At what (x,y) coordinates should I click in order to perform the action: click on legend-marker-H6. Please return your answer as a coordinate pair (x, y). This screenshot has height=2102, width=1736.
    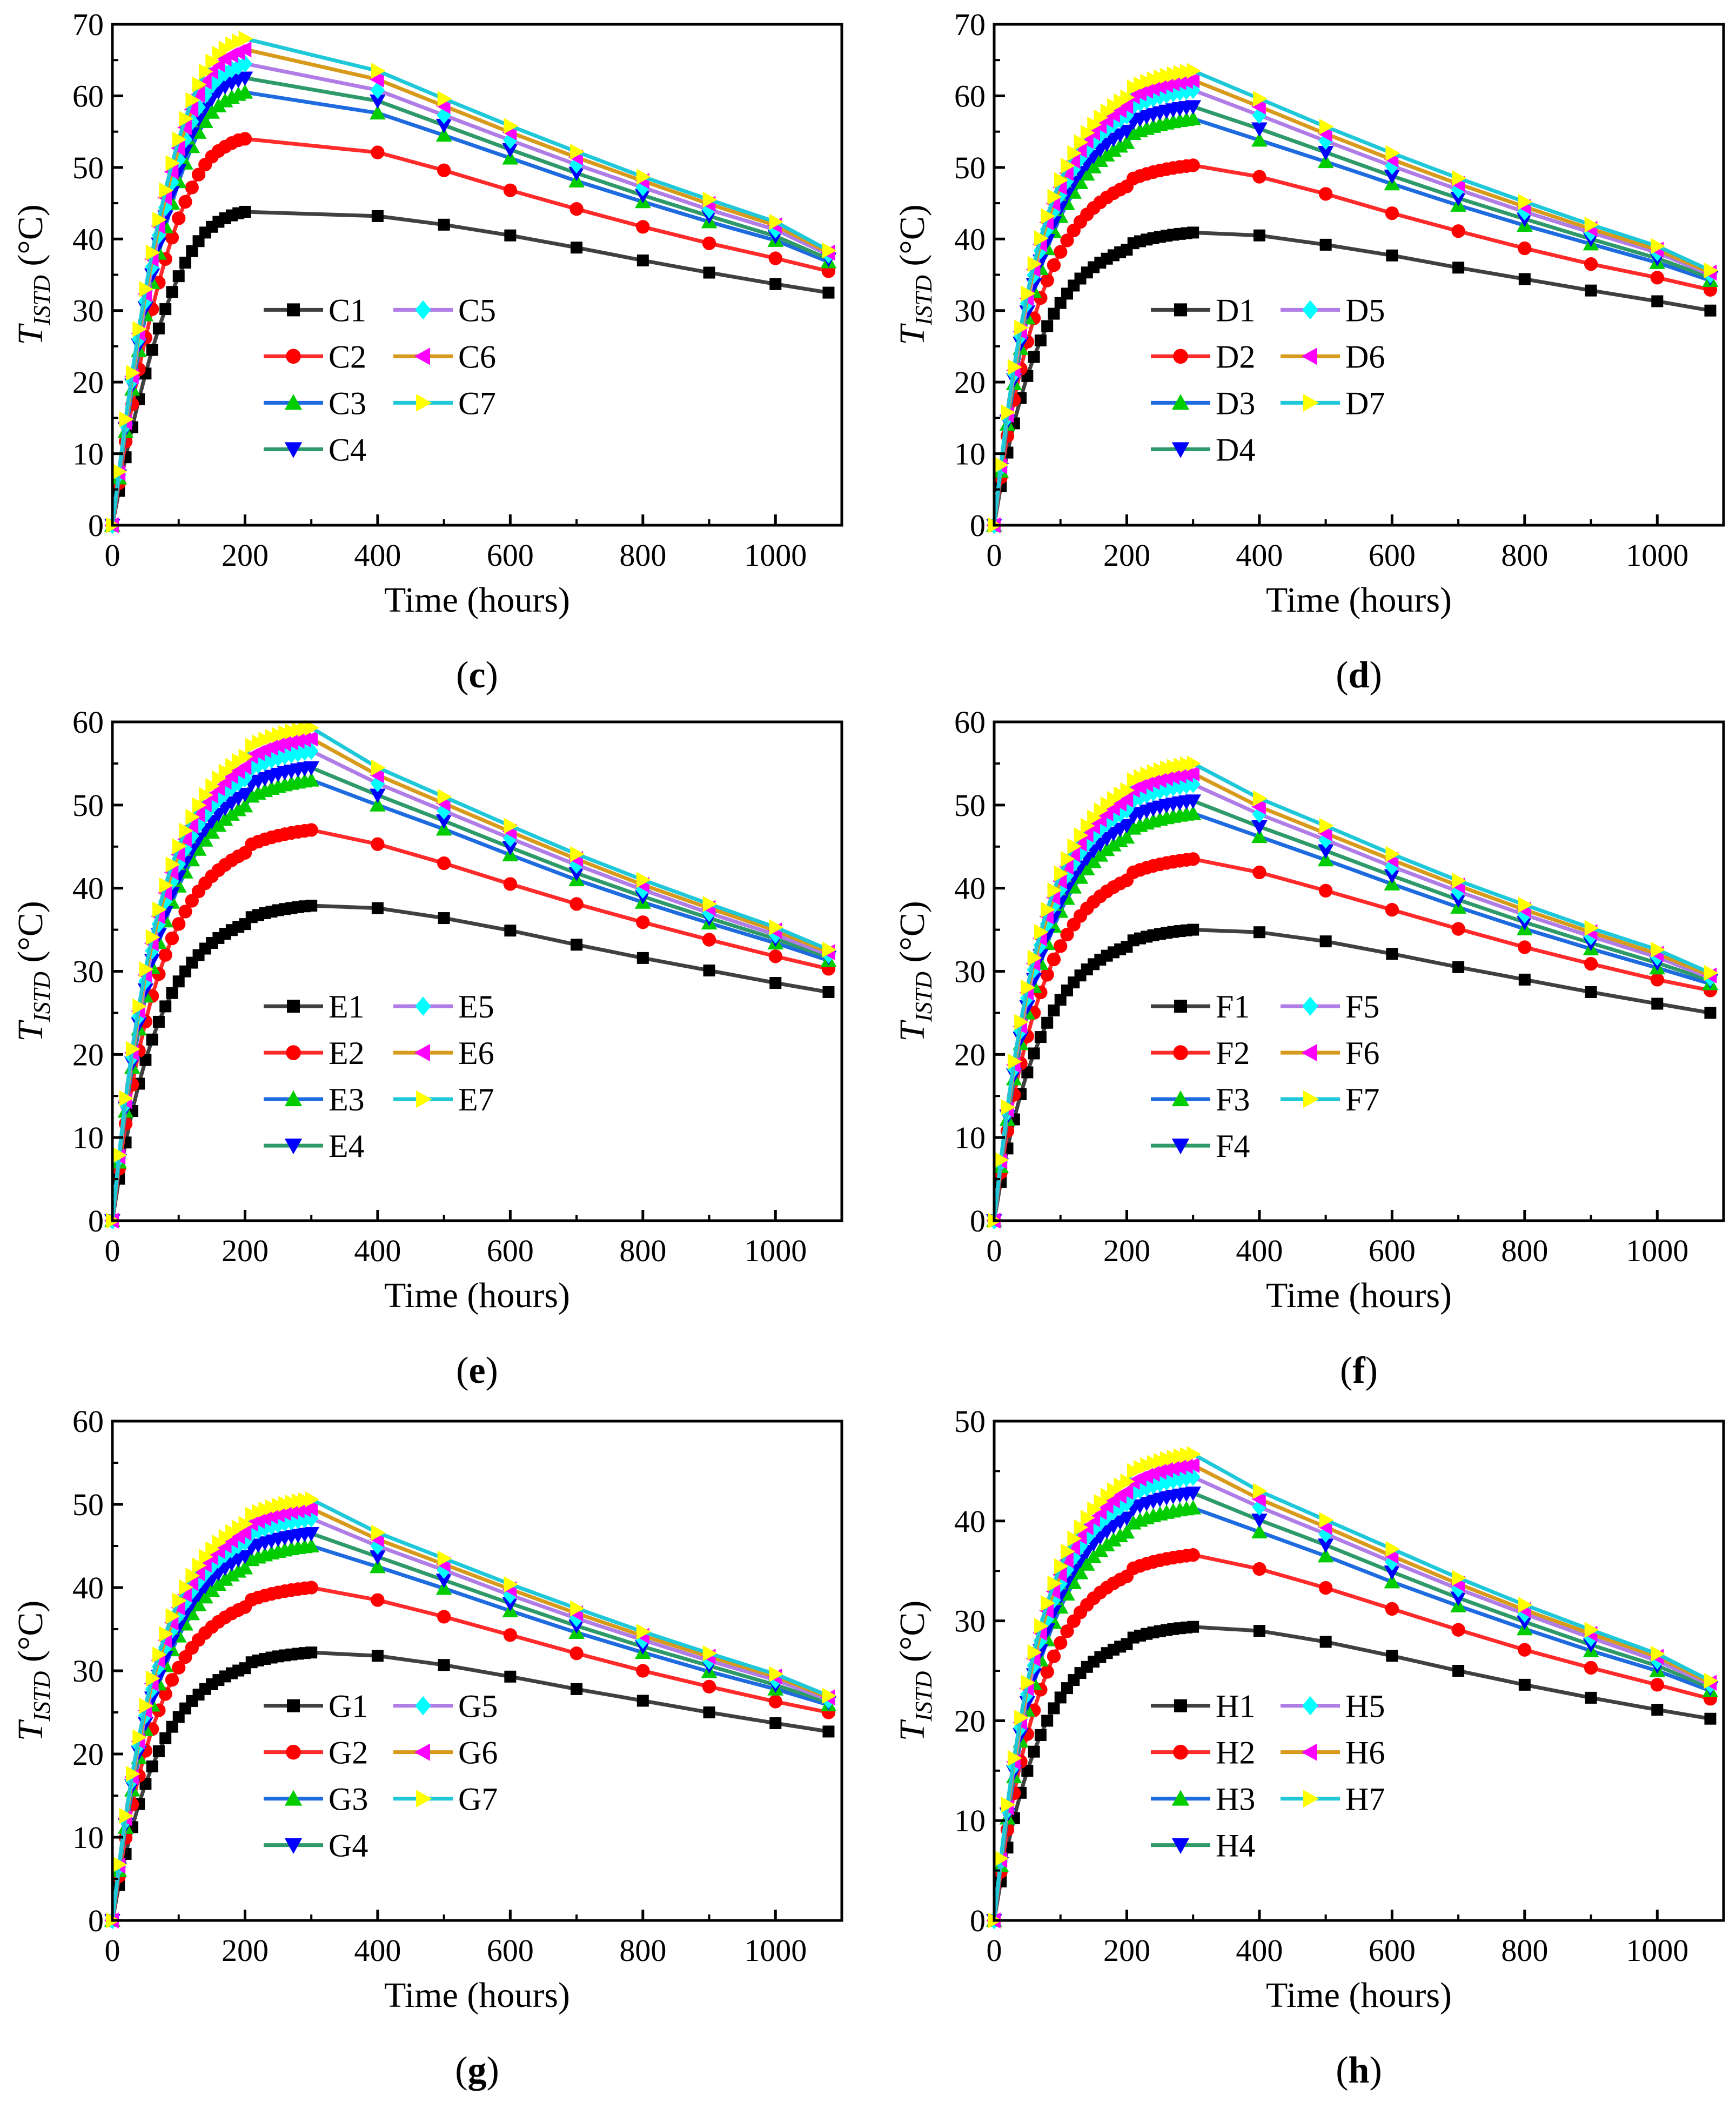
    Looking at the image, I should click on (1309, 1752).